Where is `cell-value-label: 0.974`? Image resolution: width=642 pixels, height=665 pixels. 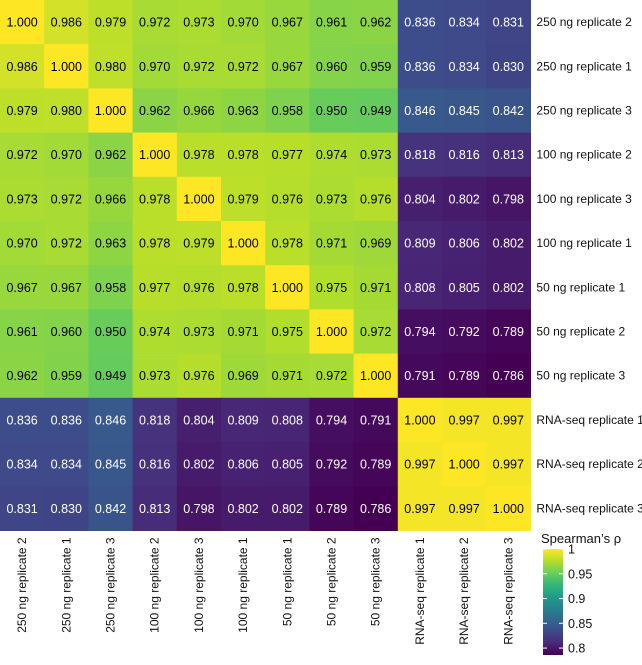
cell-value-label: 0.974 is located at coordinates (154, 332).